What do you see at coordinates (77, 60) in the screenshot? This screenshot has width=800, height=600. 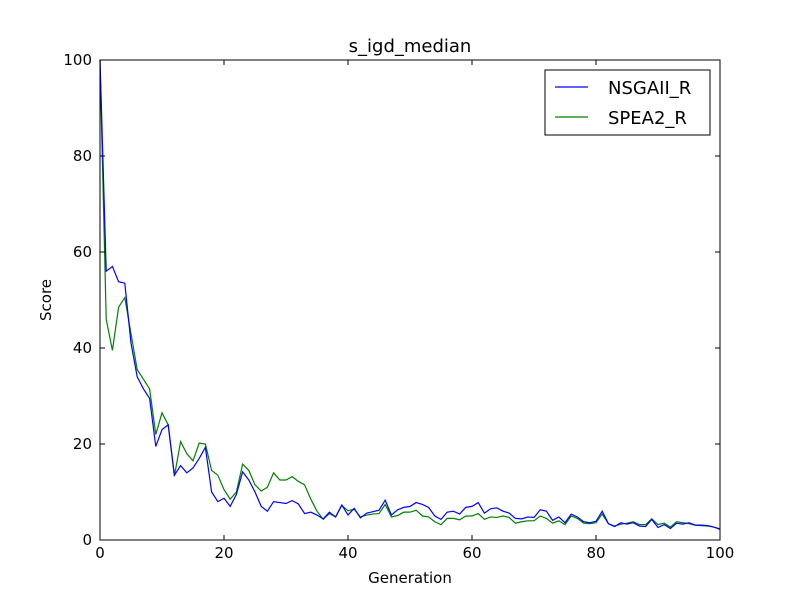 I see `y-tick-label: 100` at bounding box center [77, 60].